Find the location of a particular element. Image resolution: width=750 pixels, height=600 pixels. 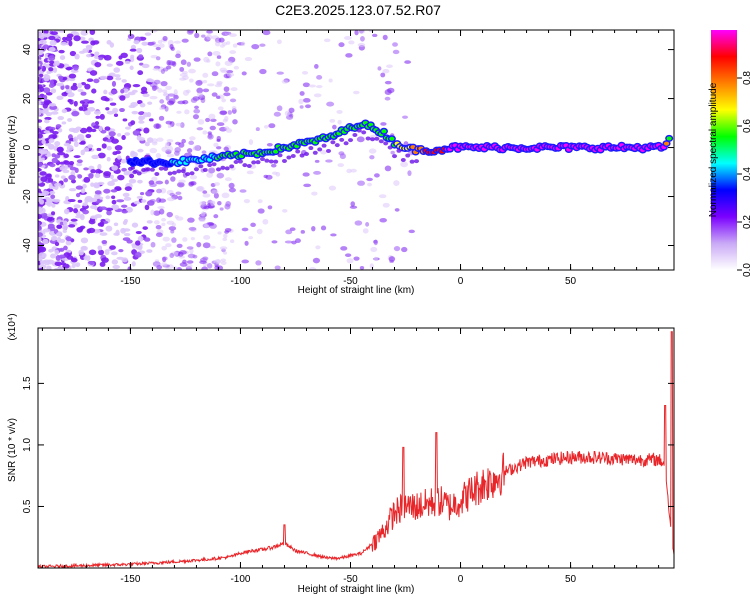

spectrogram-x-tick-label: 0 is located at coordinates (461, 281).